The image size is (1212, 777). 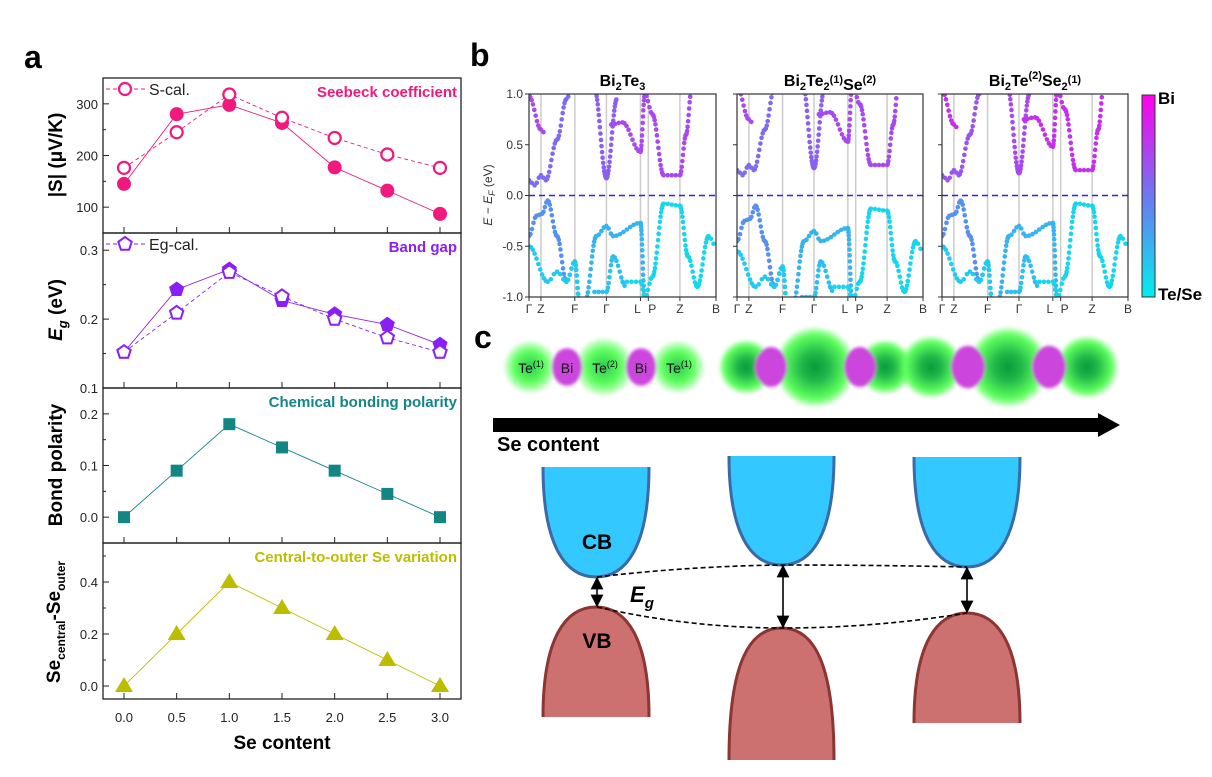 I want to click on ylabel-g: g, so click(x=62, y=324).